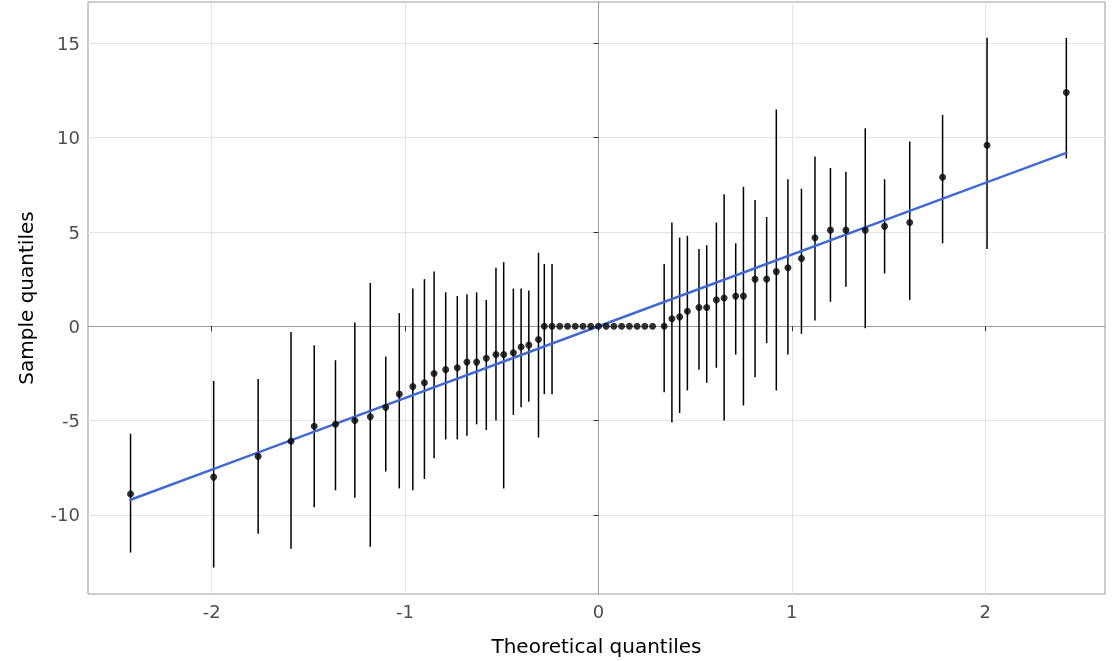 Image resolution: width=1119 pixels, height=661 pixels. Describe the element at coordinates (26, 298) in the screenshot. I see `y-axis-title: Sample quantiles` at that location.